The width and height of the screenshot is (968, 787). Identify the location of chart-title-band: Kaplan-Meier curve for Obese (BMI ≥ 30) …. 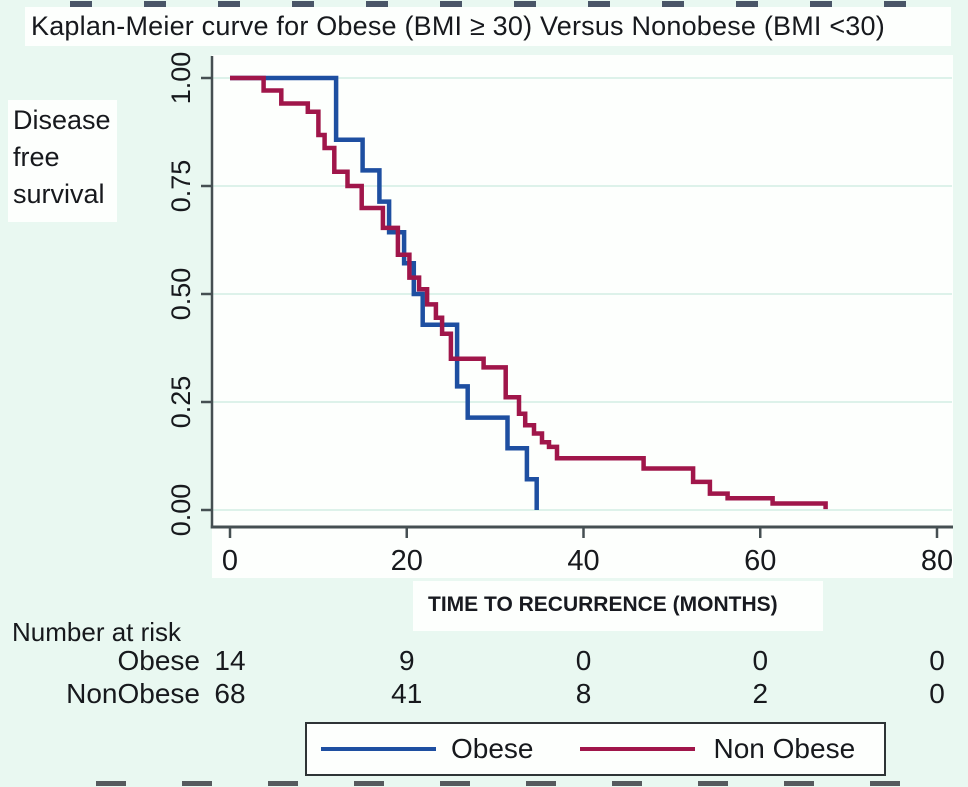
(488, 26).